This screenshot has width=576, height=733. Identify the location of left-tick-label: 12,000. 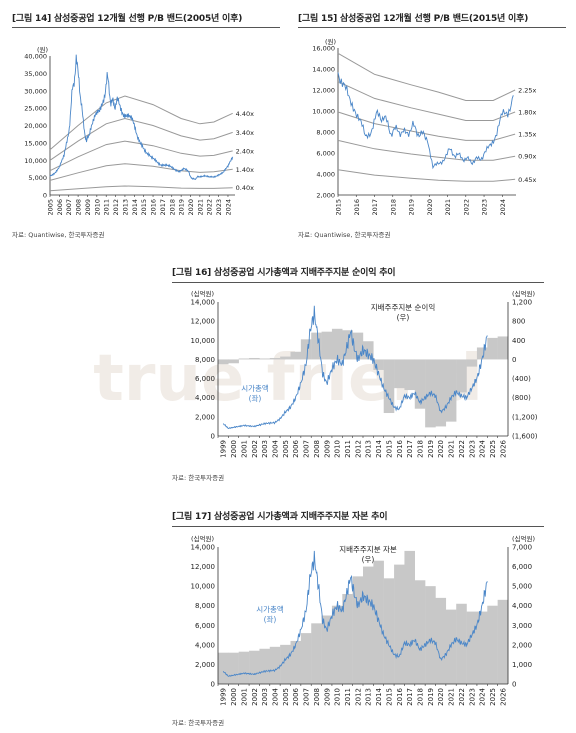
(203, 322).